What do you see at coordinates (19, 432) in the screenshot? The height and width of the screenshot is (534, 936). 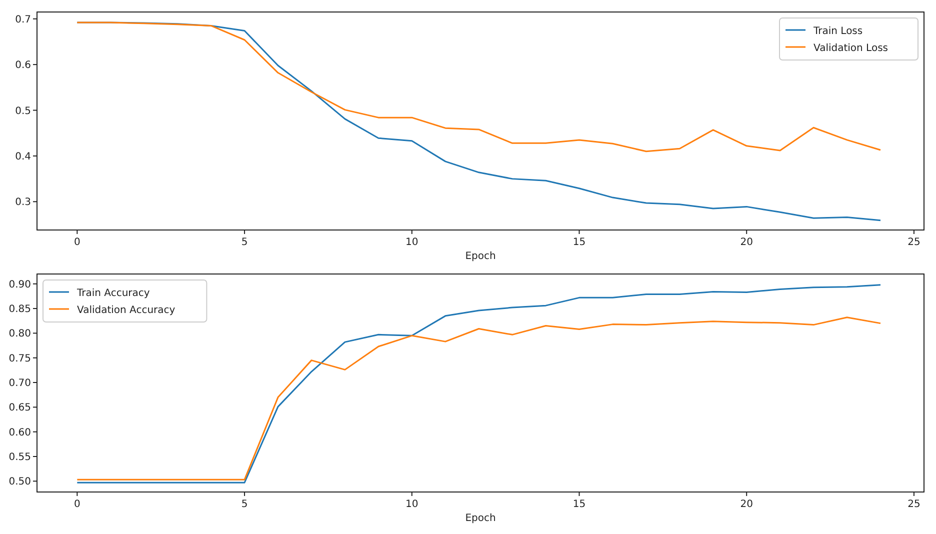 I see `y-tick-label: 0.60` at bounding box center [19, 432].